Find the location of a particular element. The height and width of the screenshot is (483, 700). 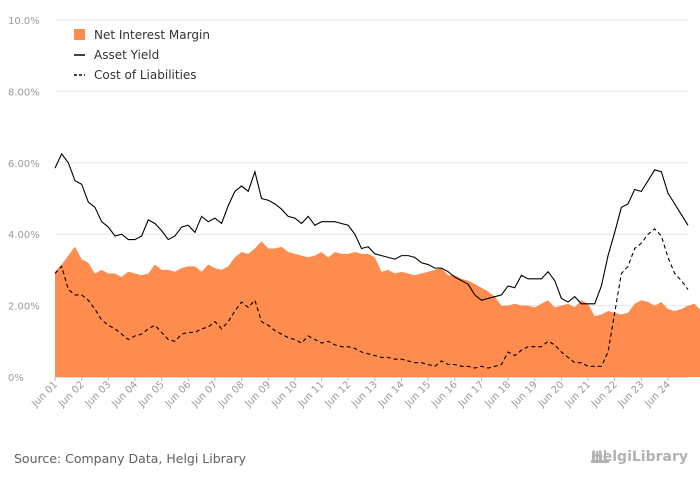

x-tick-label: Jun 08 is located at coordinates (231, 394).